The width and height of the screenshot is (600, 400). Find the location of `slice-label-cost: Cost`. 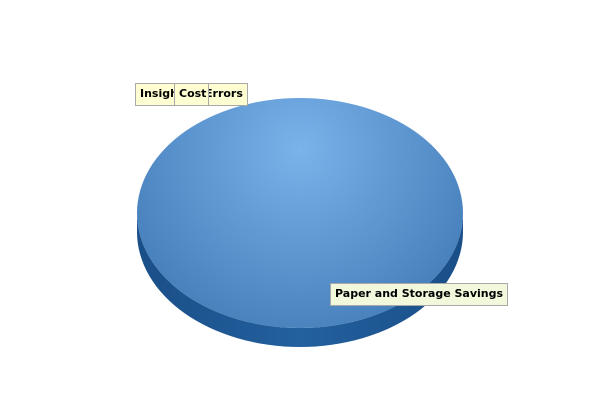

slice-label-cost: Cost is located at coordinates (191, 94).